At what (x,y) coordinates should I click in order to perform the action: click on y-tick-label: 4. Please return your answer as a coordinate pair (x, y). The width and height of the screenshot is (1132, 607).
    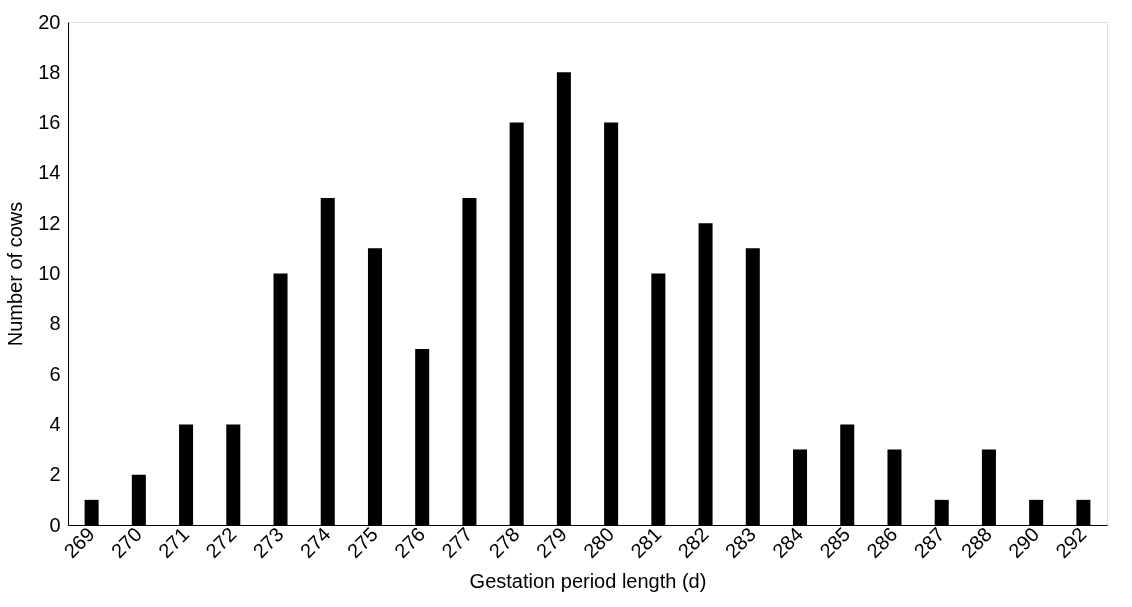
    Looking at the image, I should click on (55, 423).